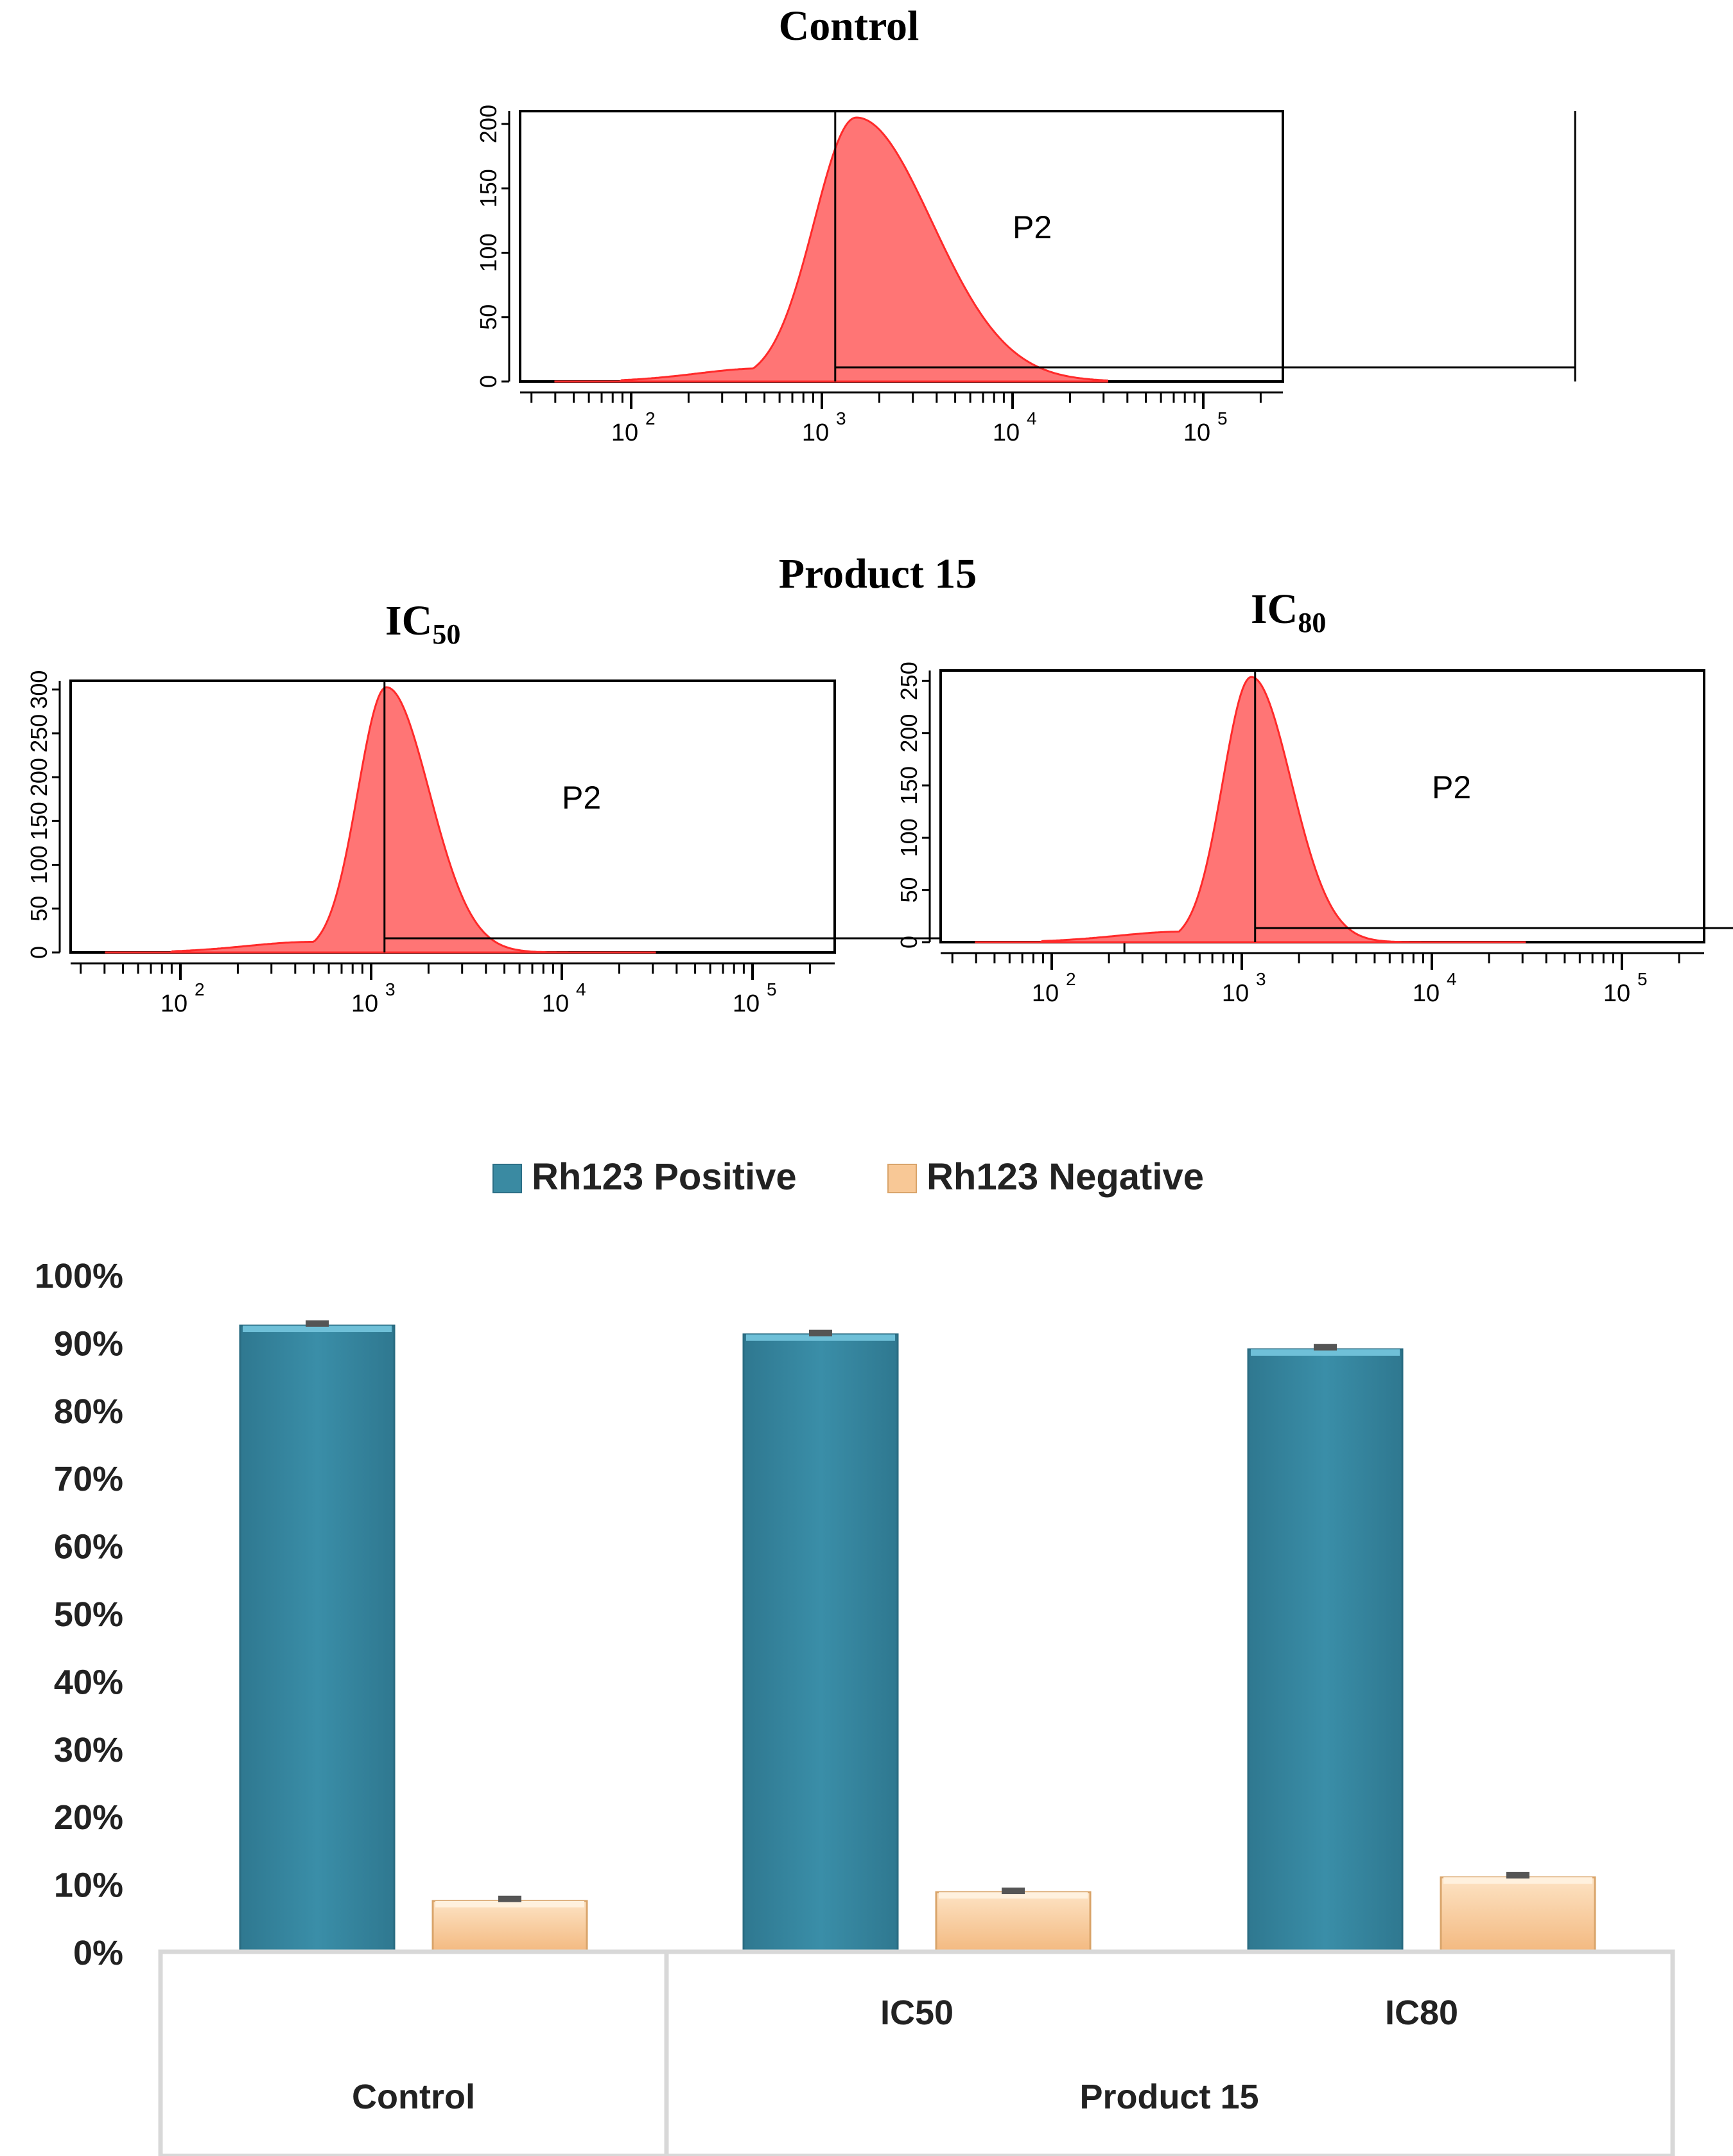 Image resolution: width=1733 pixels, height=2156 pixels. I want to click on ic50-title: IC50, so click(423, 623).